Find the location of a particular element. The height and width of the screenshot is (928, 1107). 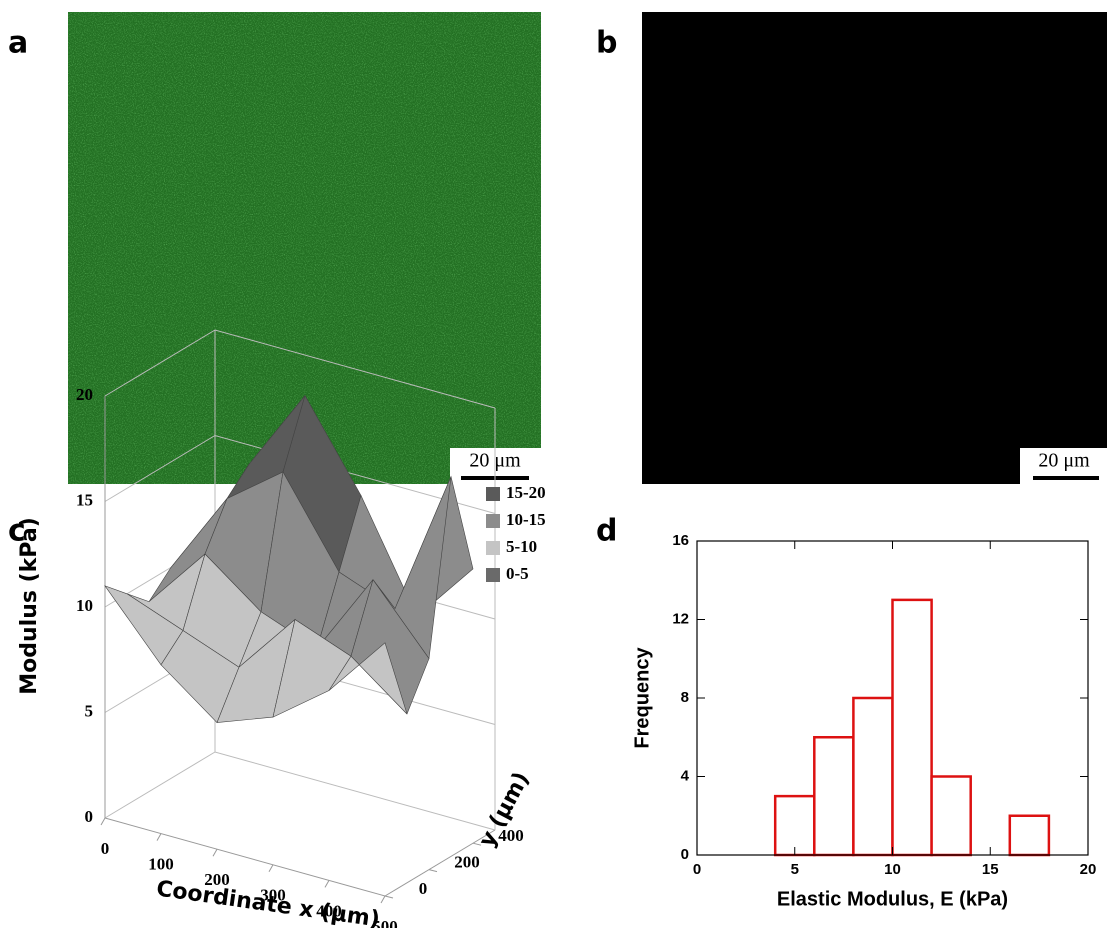

x-tick-label: 100 is located at coordinates (161, 864).